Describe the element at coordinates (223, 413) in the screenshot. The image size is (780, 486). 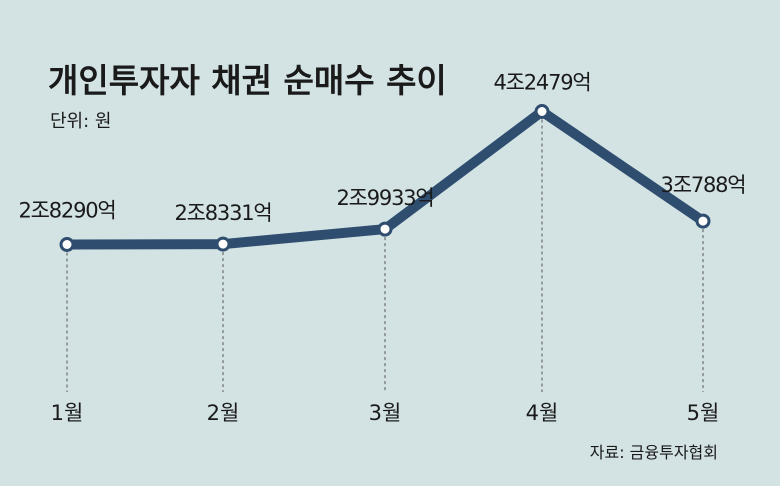
I see `x-tick-label: 2월` at that location.